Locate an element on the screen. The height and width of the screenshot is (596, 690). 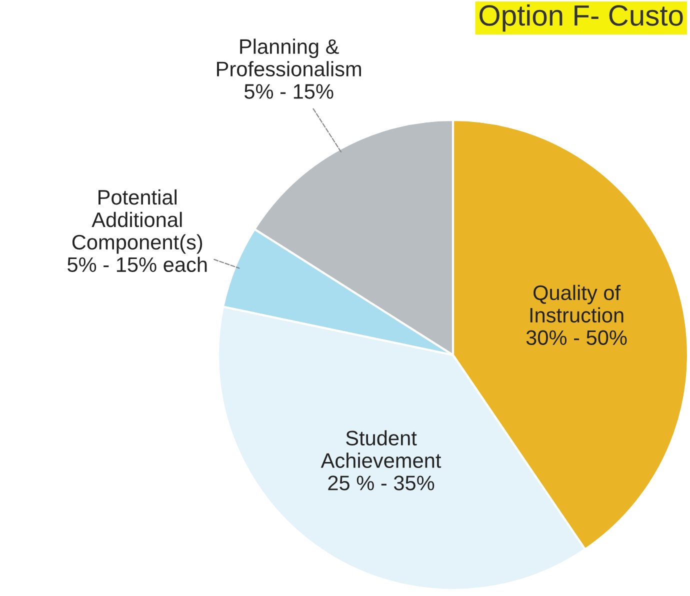
chart-title: Option F- Custo is located at coordinates (581, 18).